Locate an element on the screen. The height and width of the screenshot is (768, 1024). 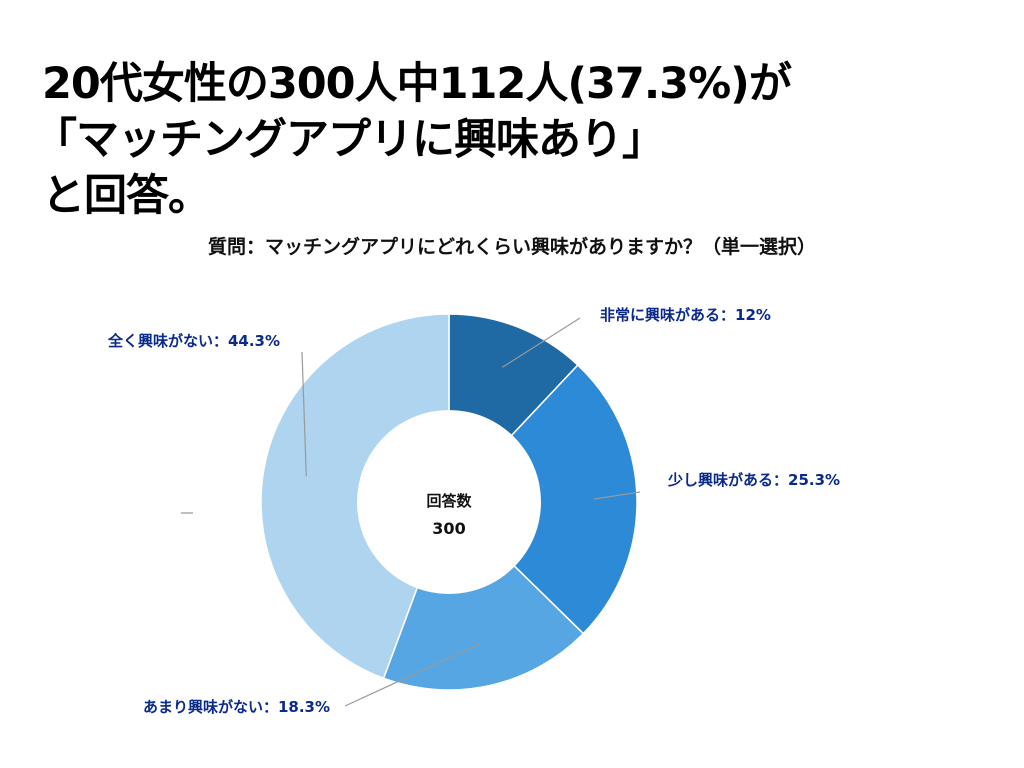
donut-hole is located at coordinates (449, 502).